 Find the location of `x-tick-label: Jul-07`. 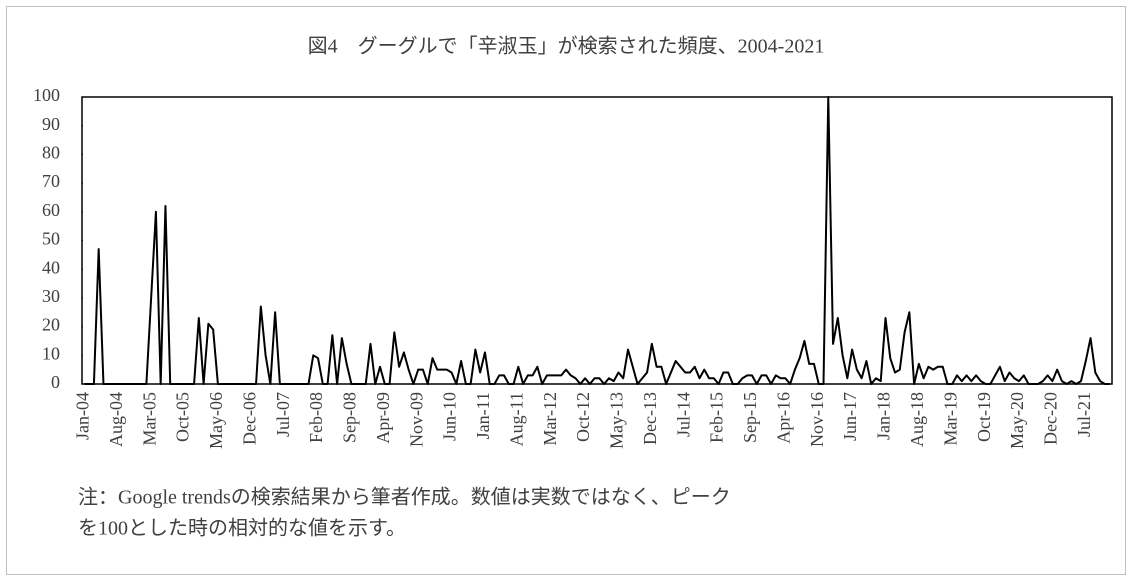

x-tick-label: Jul-07 is located at coordinates (283, 414).